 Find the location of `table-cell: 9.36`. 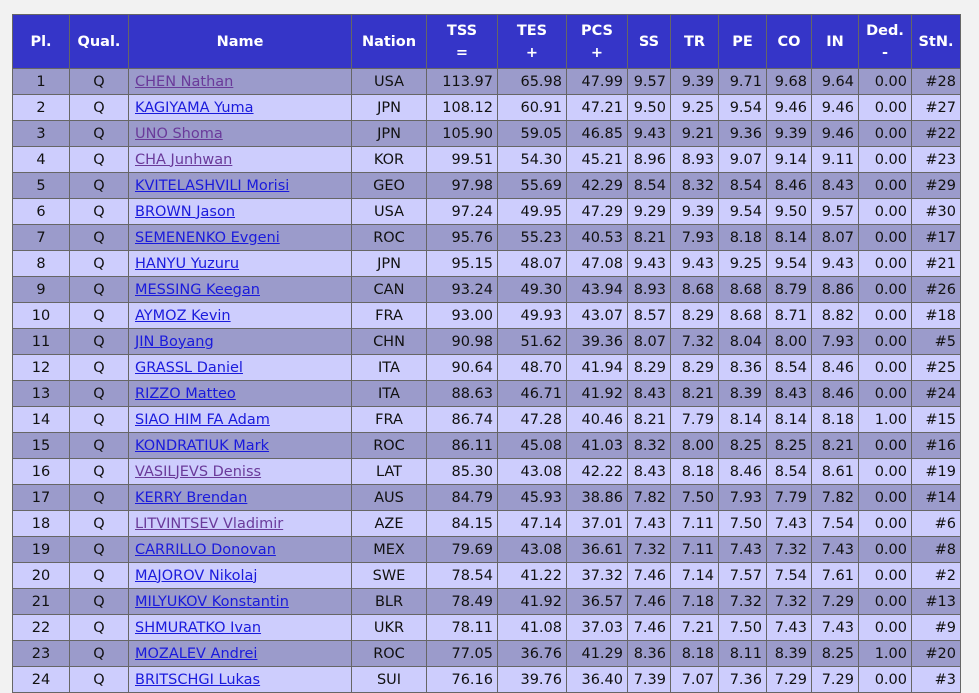

table-cell: 9.36 is located at coordinates (742, 133).